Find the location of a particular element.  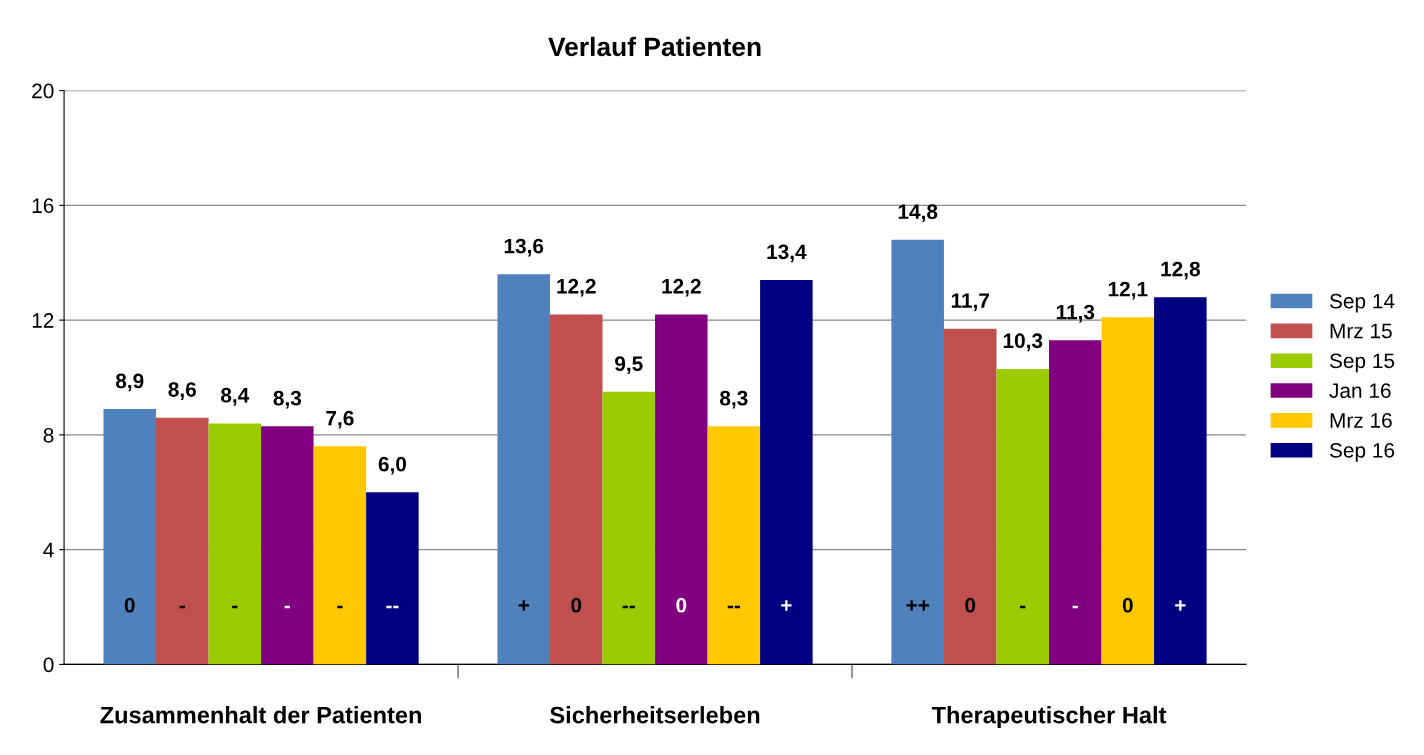

legend-label: Sep 14 is located at coordinates (1362, 303).